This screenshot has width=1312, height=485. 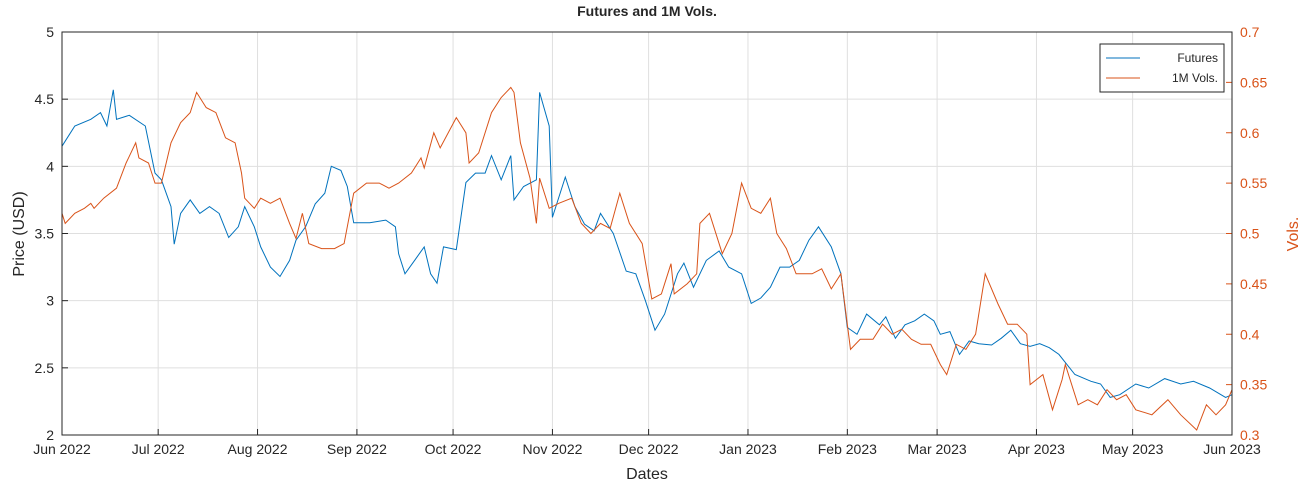 What do you see at coordinates (50, 435) in the screenshot?
I see `y-tick-label: 2` at bounding box center [50, 435].